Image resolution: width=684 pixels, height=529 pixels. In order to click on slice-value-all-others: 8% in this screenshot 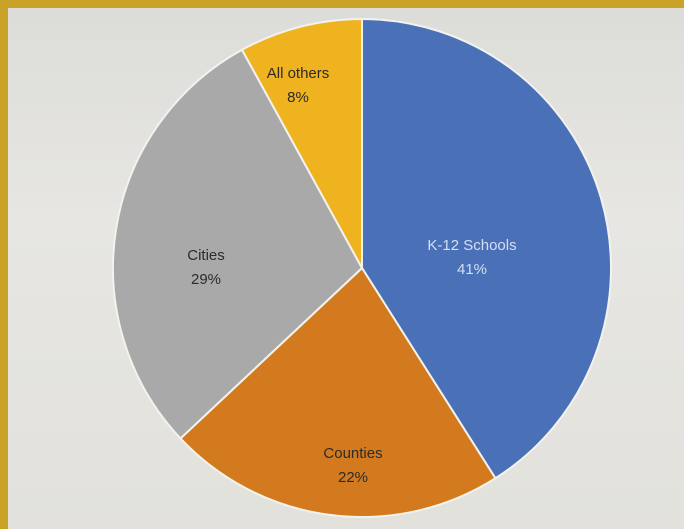, I will do `click(298, 97)`.